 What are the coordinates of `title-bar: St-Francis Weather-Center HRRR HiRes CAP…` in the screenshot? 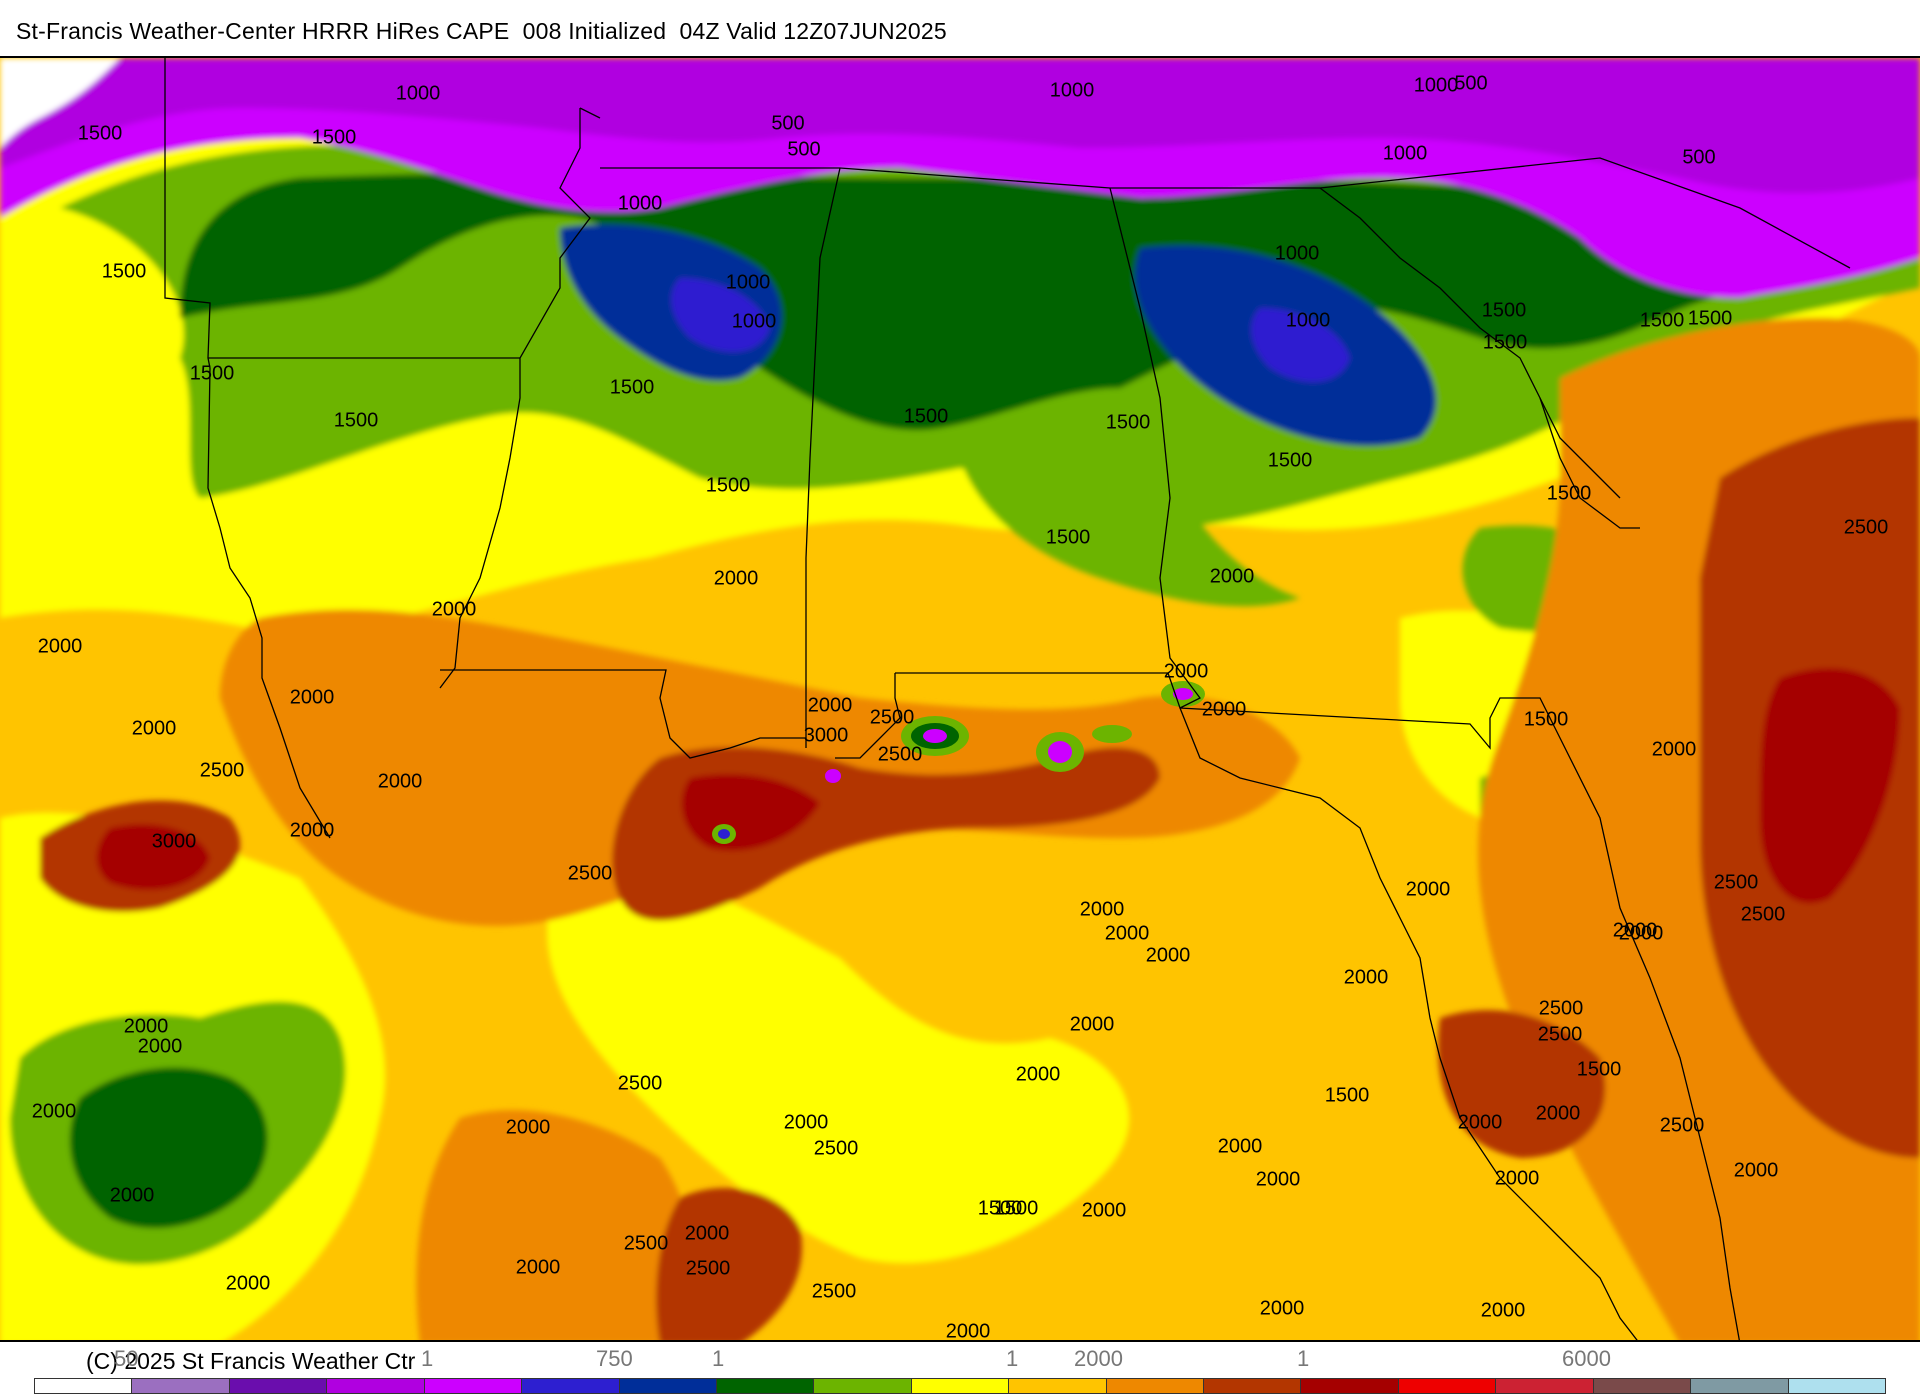 It's located at (960, 28).